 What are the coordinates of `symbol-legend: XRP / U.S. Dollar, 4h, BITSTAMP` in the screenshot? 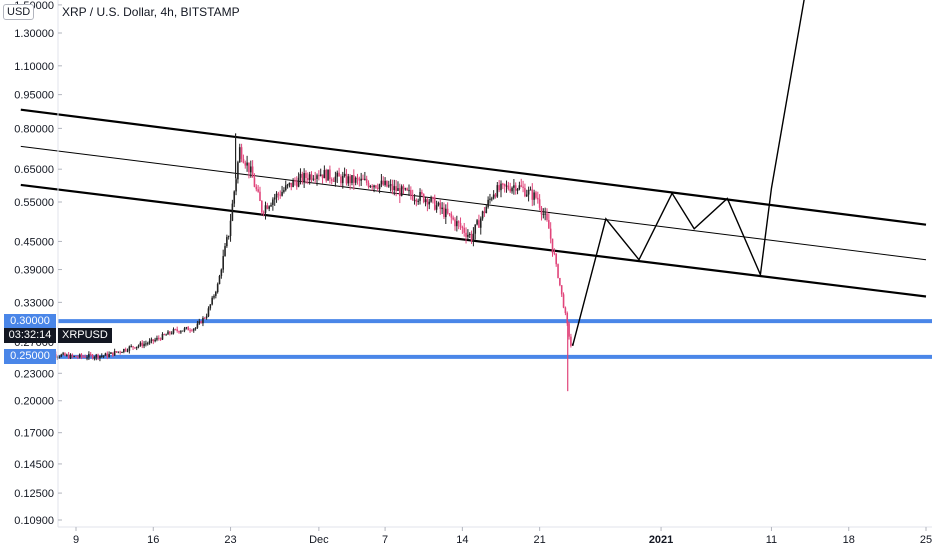 It's located at (151, 12).